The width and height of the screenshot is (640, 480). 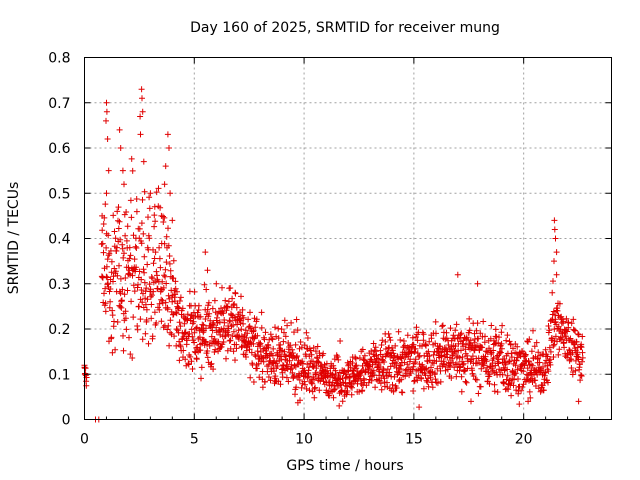 I want to click on x-tick-label: 10, so click(x=304, y=440).